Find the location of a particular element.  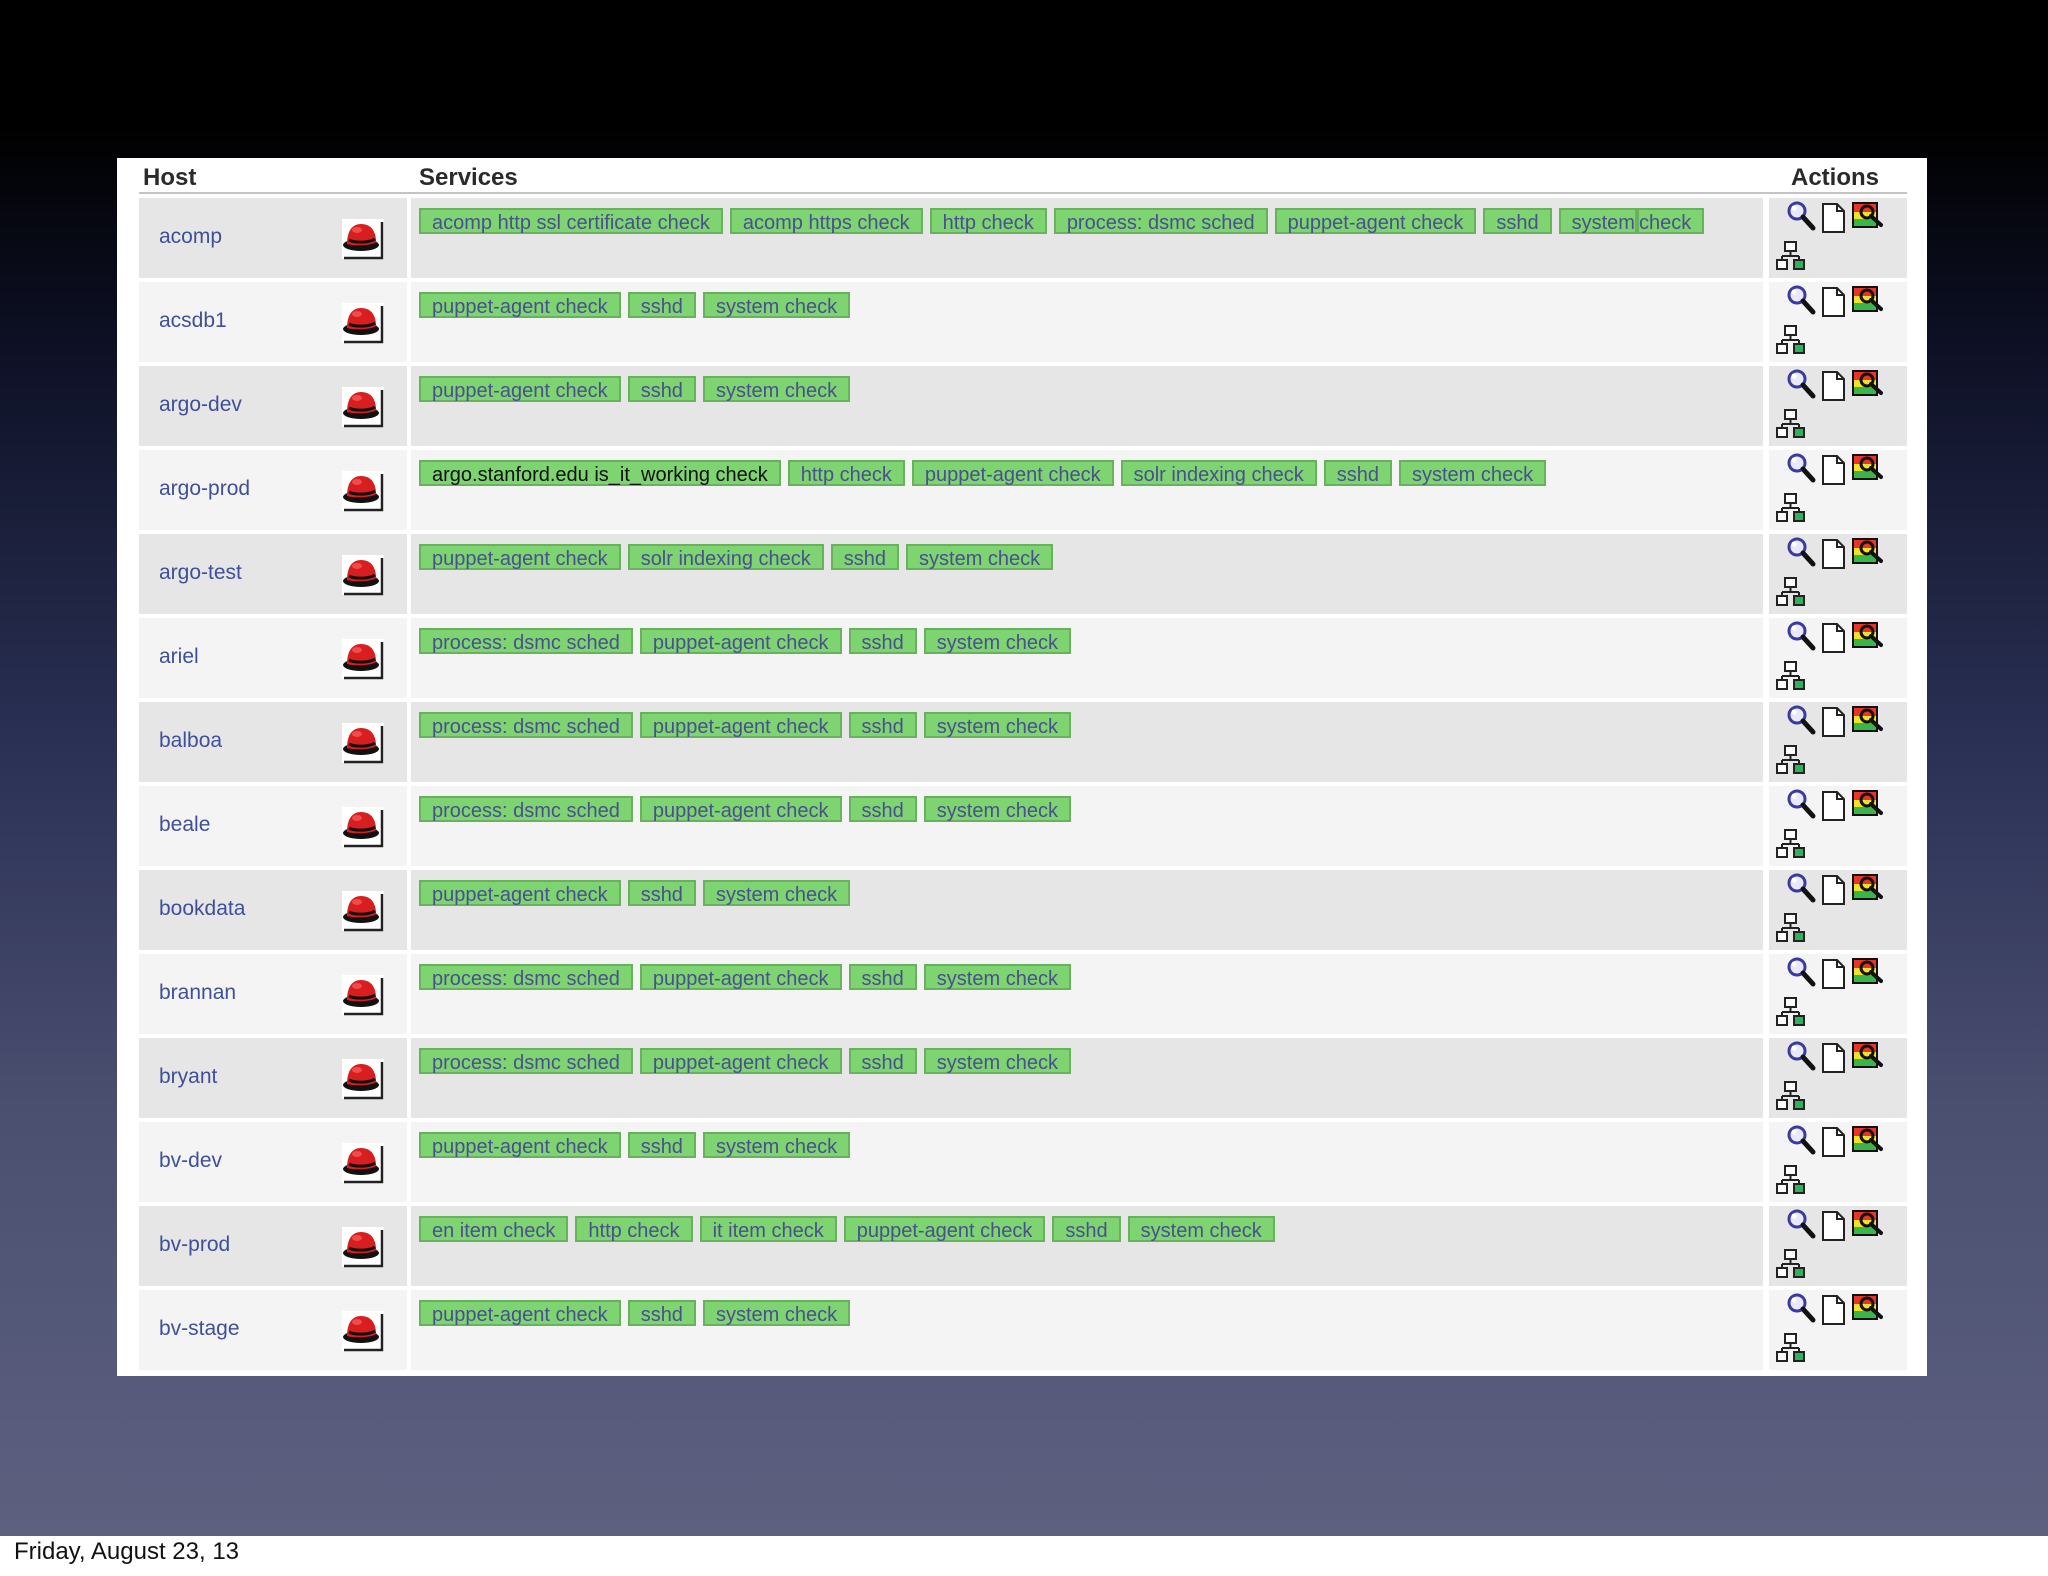

host-link-acsdb1: acsdb1 is located at coordinates (193, 320).